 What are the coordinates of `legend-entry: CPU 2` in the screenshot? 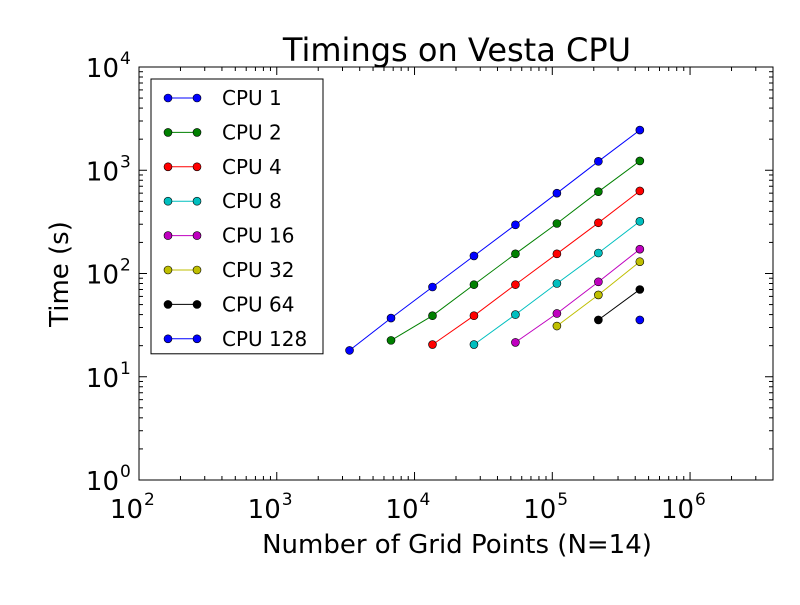 It's located at (222, 132).